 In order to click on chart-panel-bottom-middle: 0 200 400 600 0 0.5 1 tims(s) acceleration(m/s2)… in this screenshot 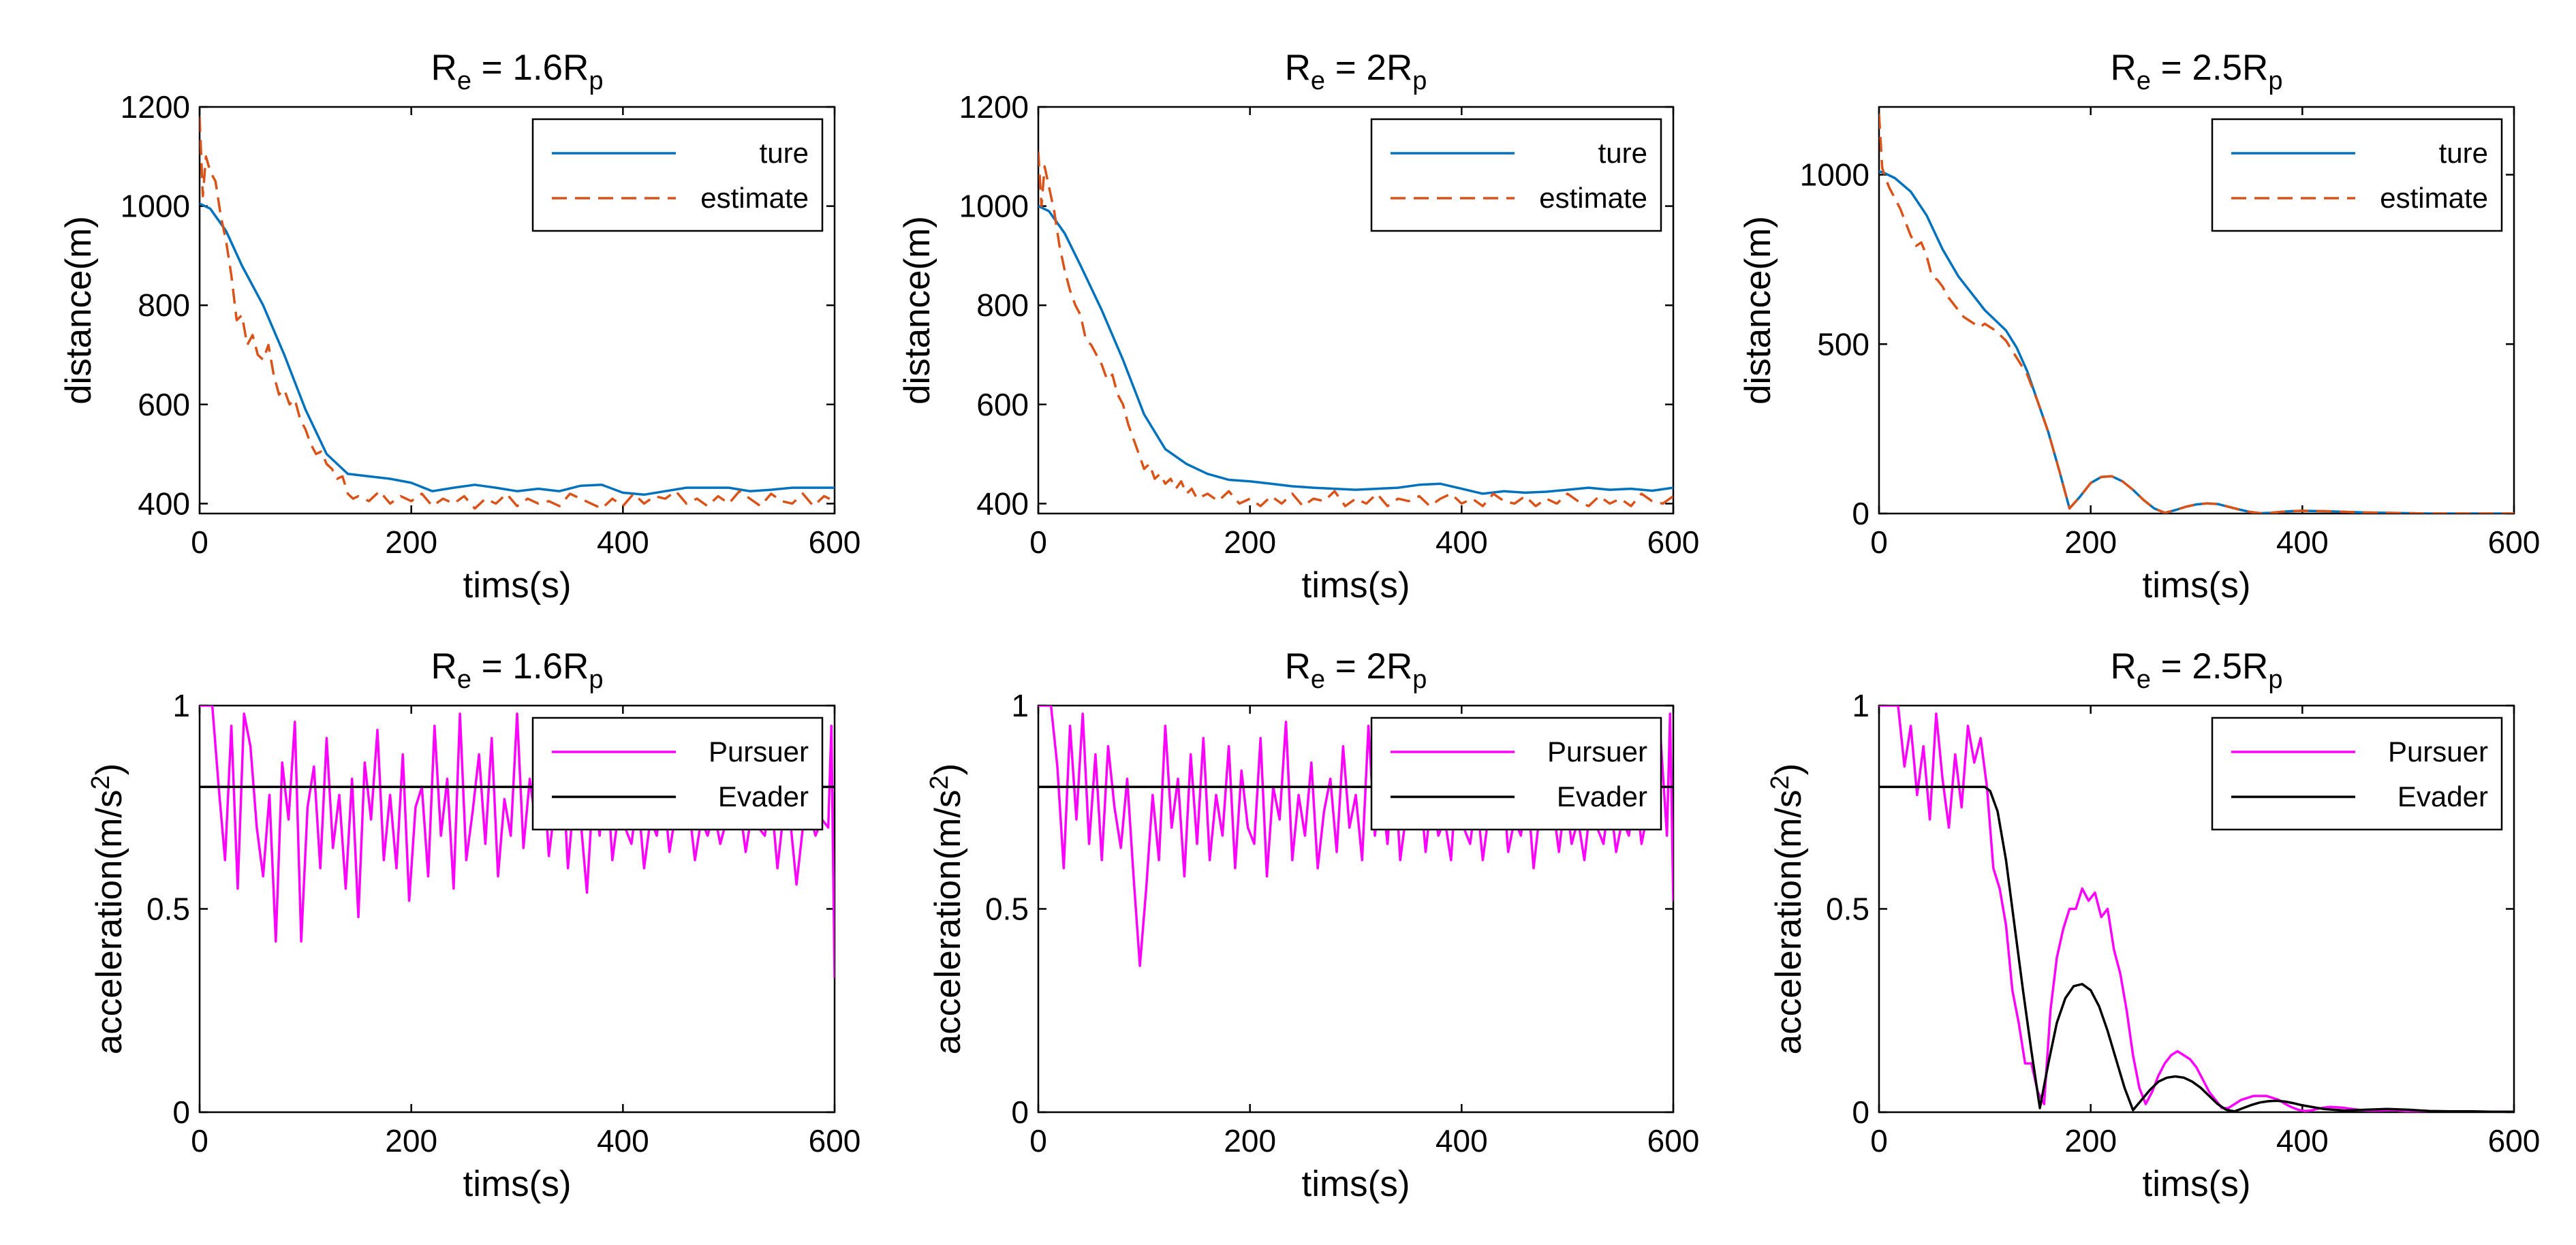, I will do `click(1312, 925)`.